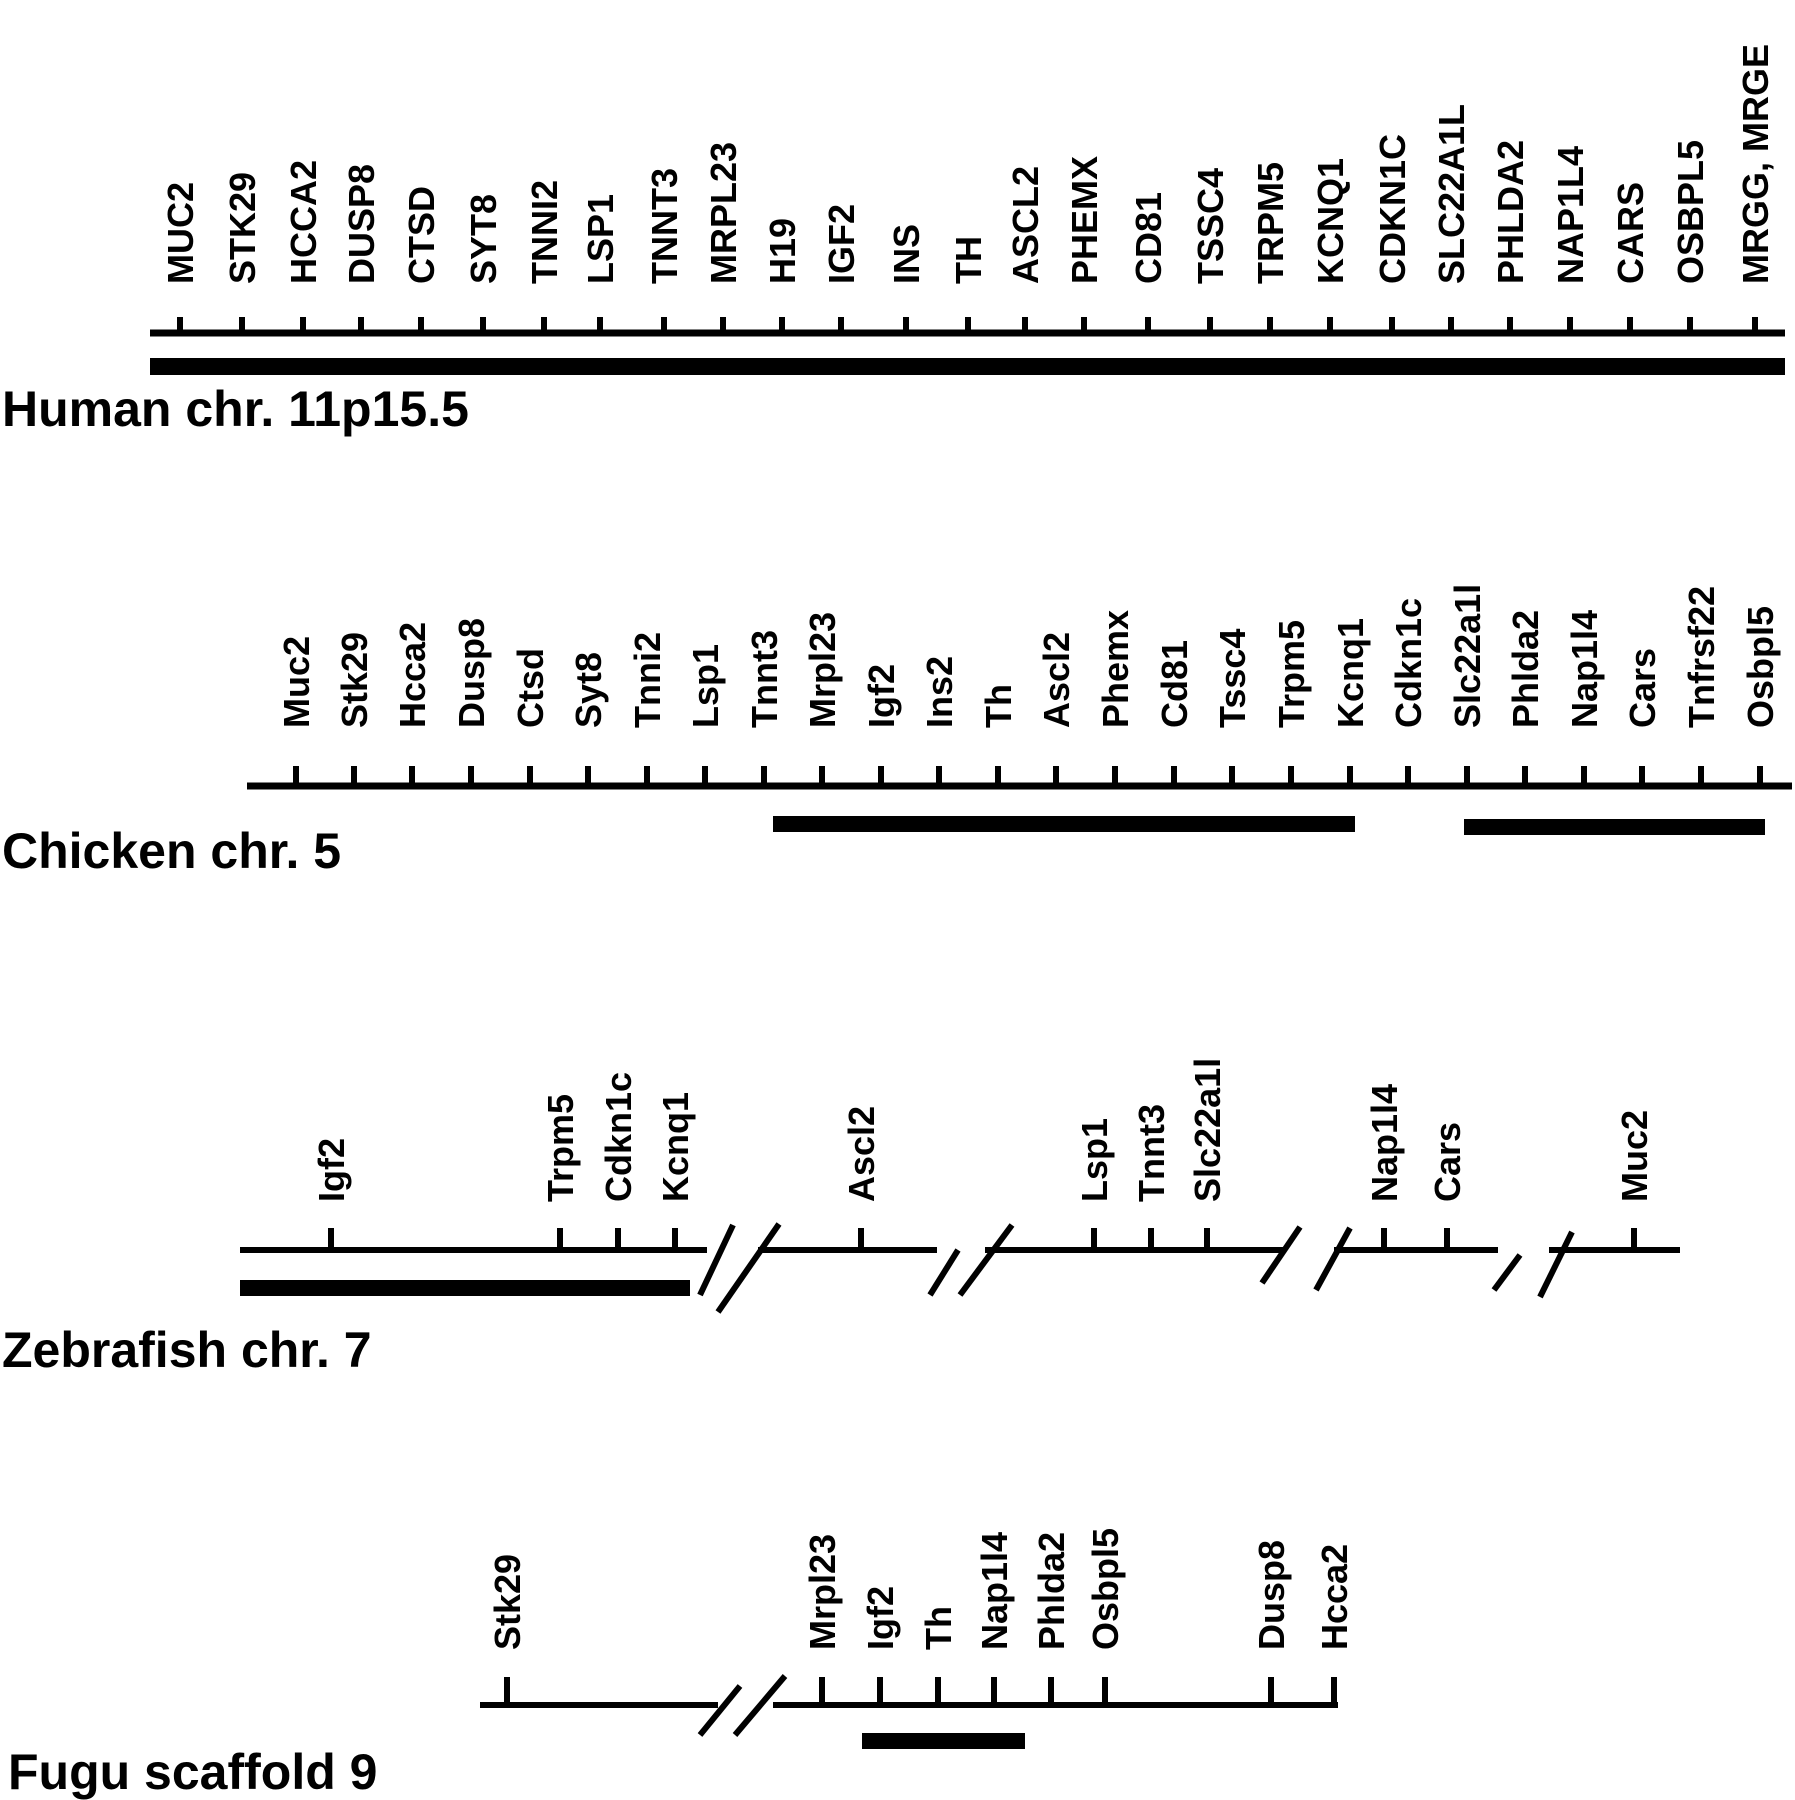 The width and height of the screenshot is (1795, 1800). Describe the element at coordinates (171, 851) in the screenshot. I see `chicken-track-name: Chicken chr. 5` at that location.